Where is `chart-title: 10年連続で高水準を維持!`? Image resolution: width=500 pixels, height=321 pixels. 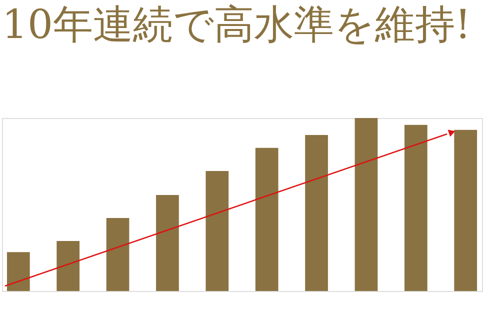
chart-title: 10年連続で高水準を維持! is located at coordinates (236, 25).